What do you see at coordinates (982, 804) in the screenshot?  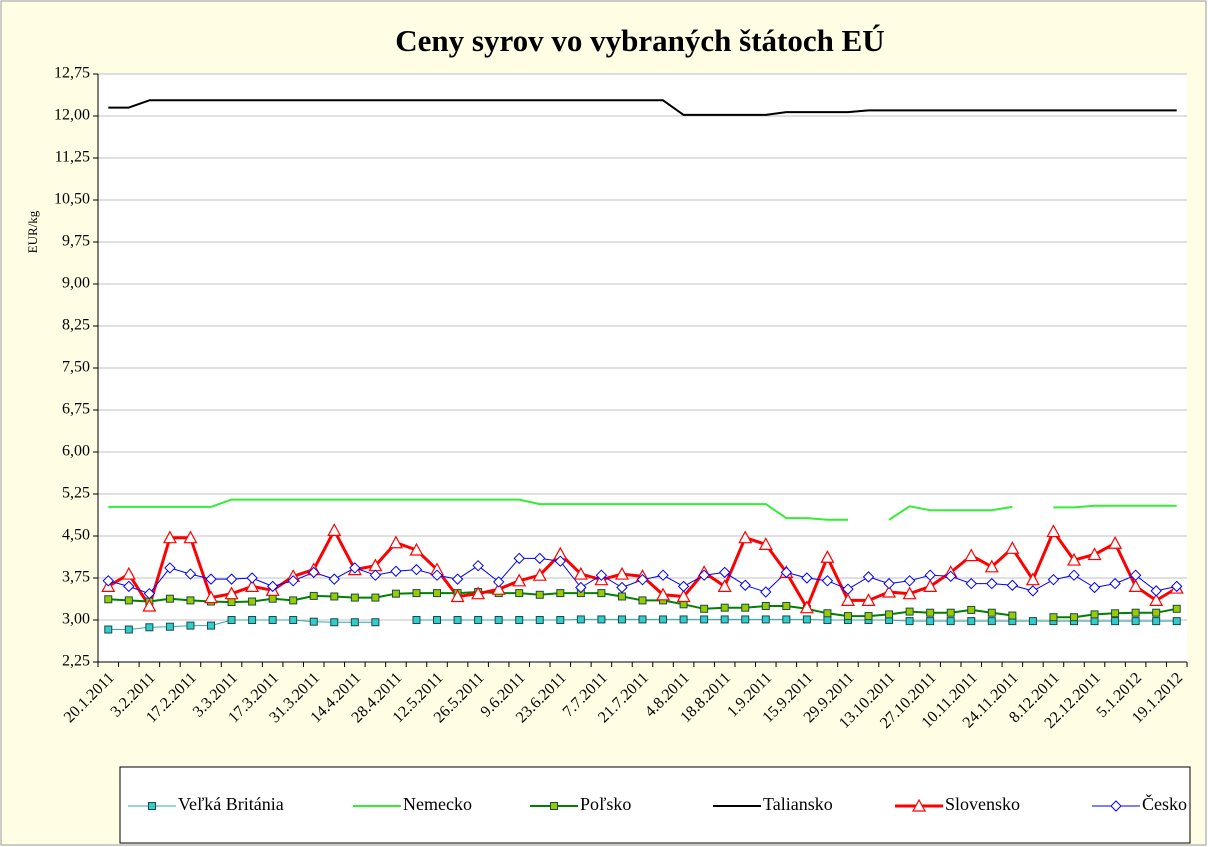 I see `legend-label: Slovensko` at bounding box center [982, 804].